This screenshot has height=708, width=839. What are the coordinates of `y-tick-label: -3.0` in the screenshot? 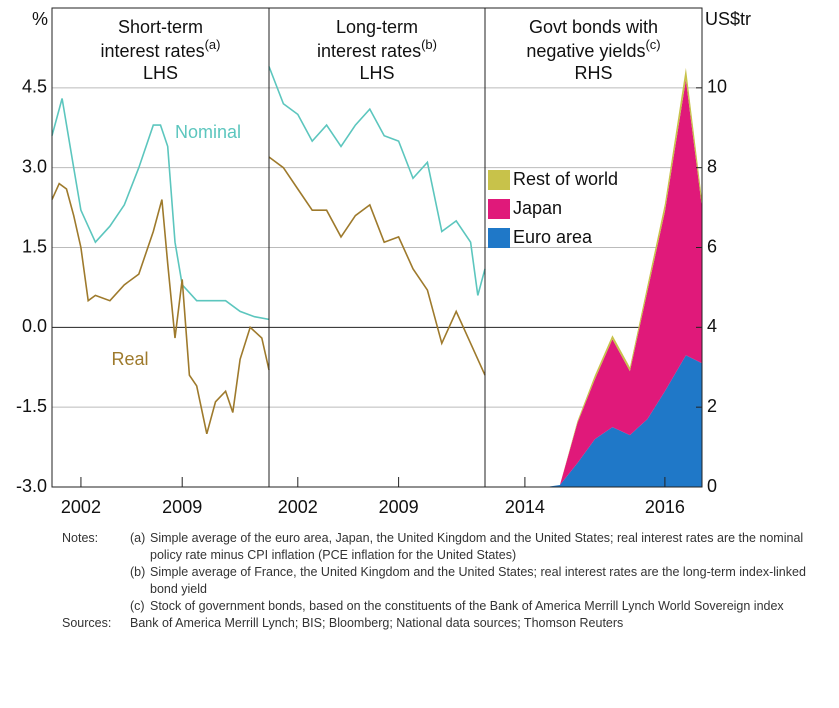 It's located at (31, 486).